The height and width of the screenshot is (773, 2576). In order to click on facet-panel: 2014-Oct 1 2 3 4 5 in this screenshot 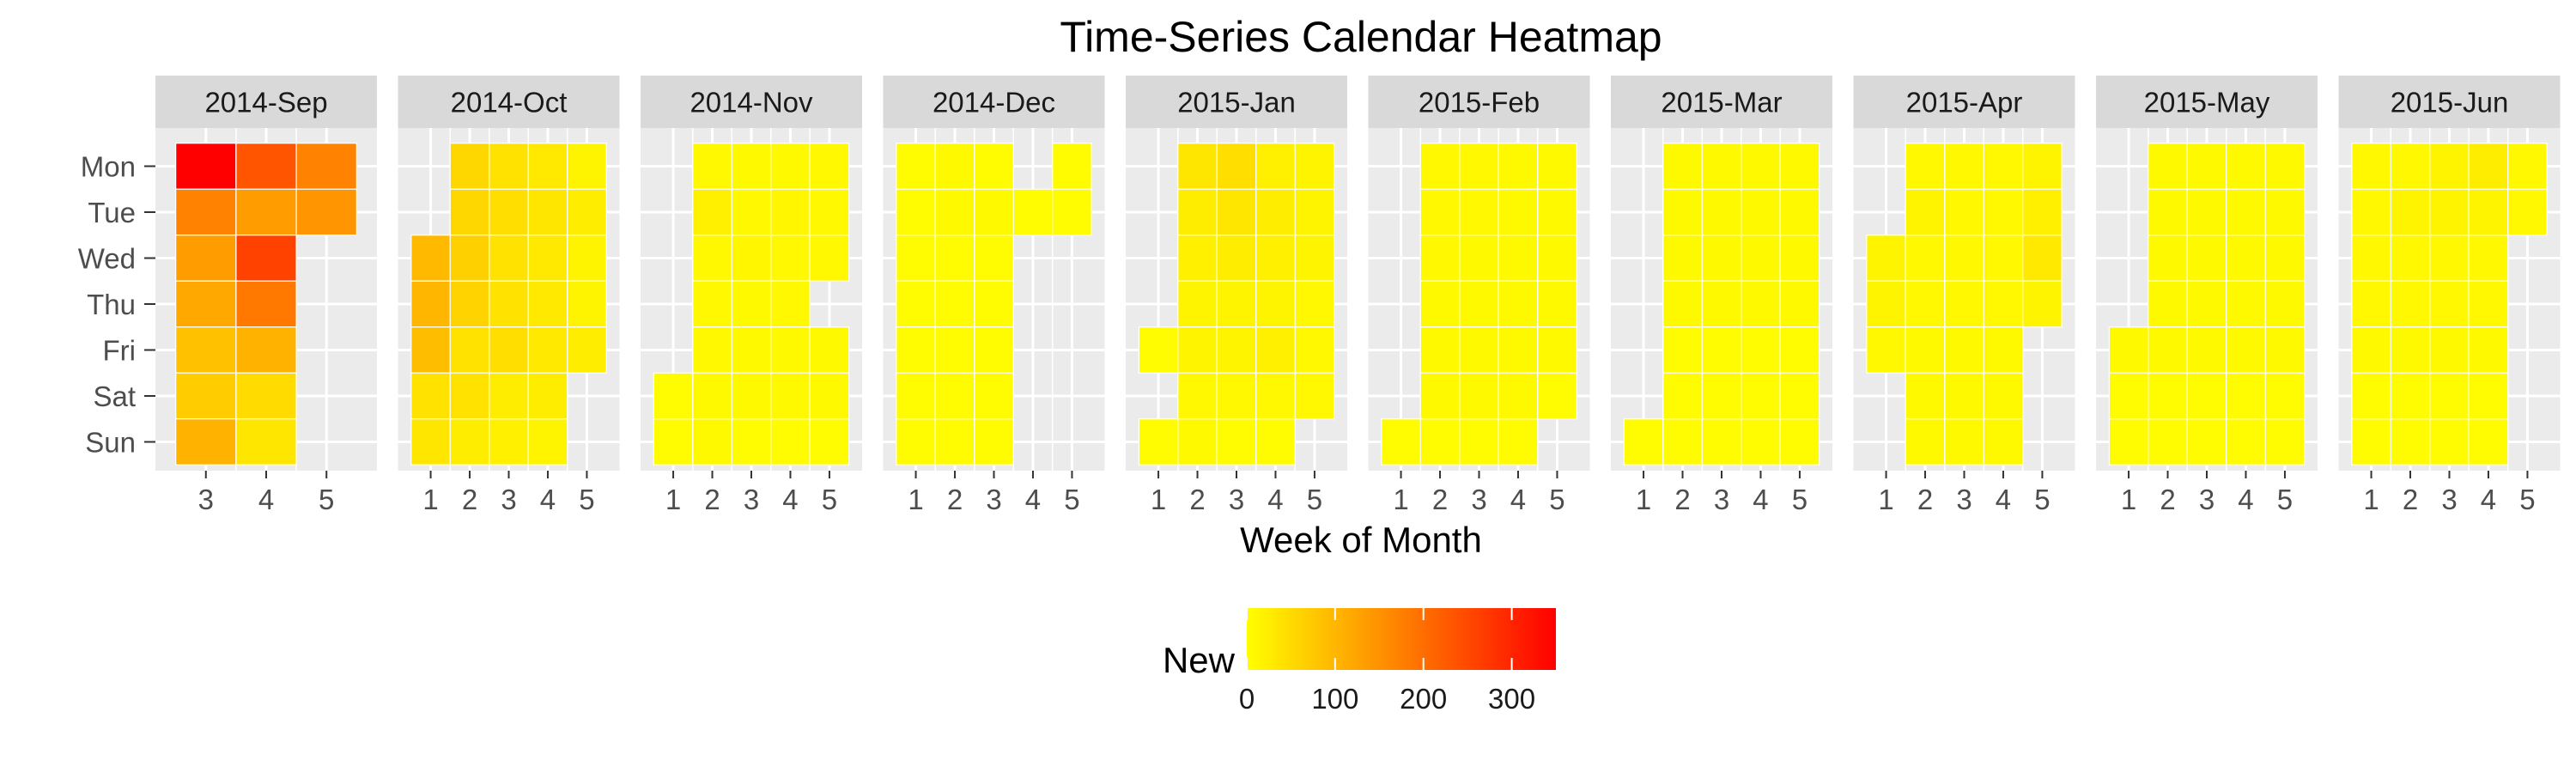, I will do `click(509, 295)`.